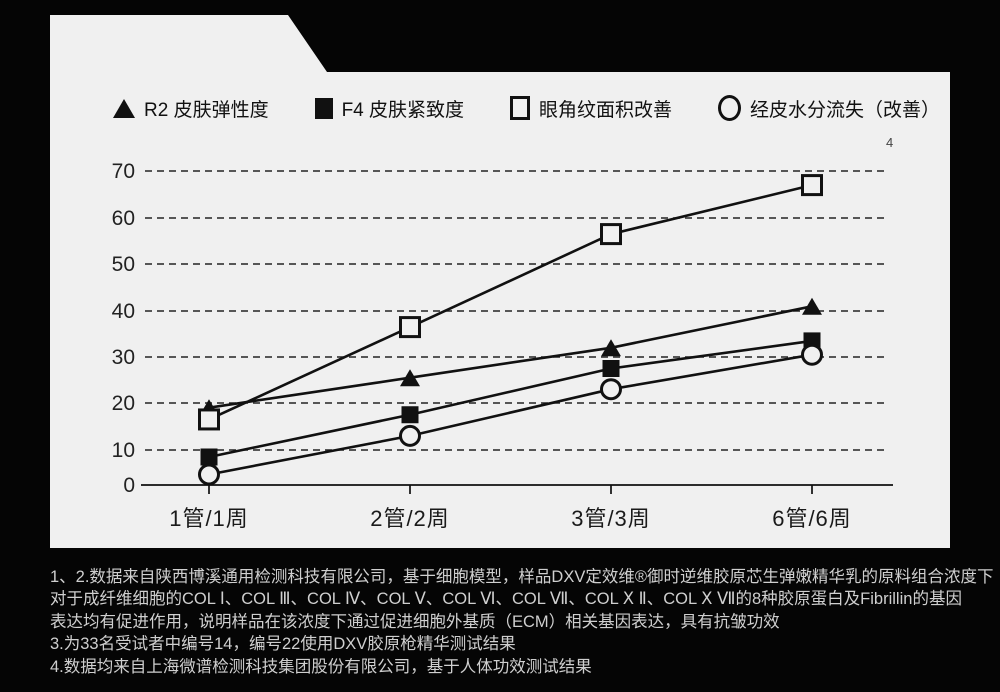 This screenshot has height=692, width=1000. Describe the element at coordinates (520, 108) in the screenshot. I see `open-square-icon` at that location.